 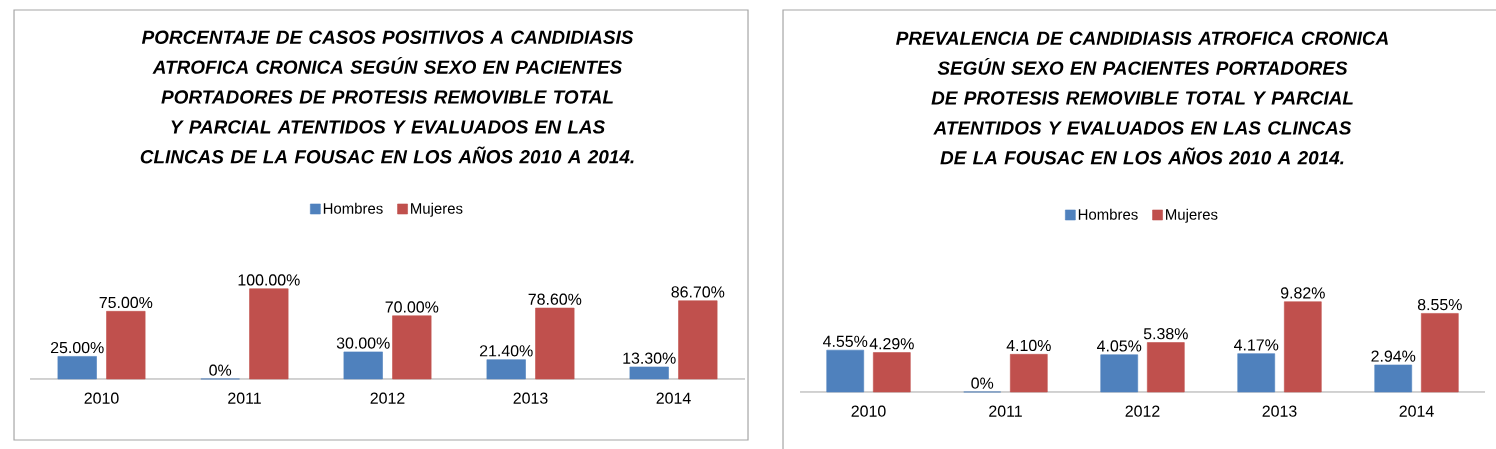 I want to click on data-label: 30.00%, so click(x=363, y=343).